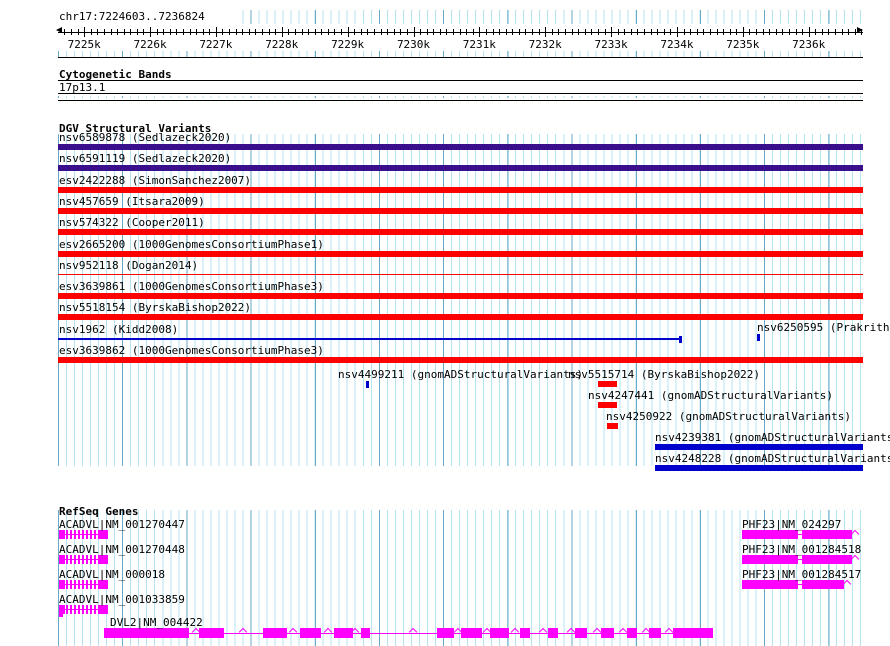 This screenshot has width=890, height=646. I want to click on dgv-small-variant-label: nsv4239381 (gnomADStructuralVariants), so click(772, 437).